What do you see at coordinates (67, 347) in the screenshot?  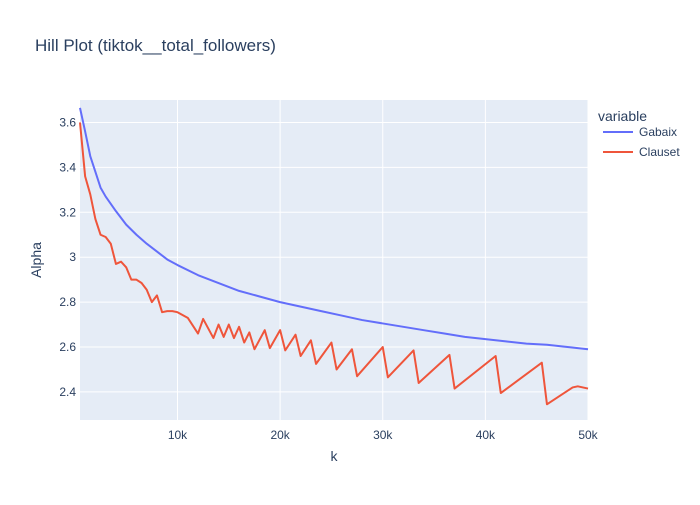 I see `y-tick-label: 2.6` at bounding box center [67, 347].